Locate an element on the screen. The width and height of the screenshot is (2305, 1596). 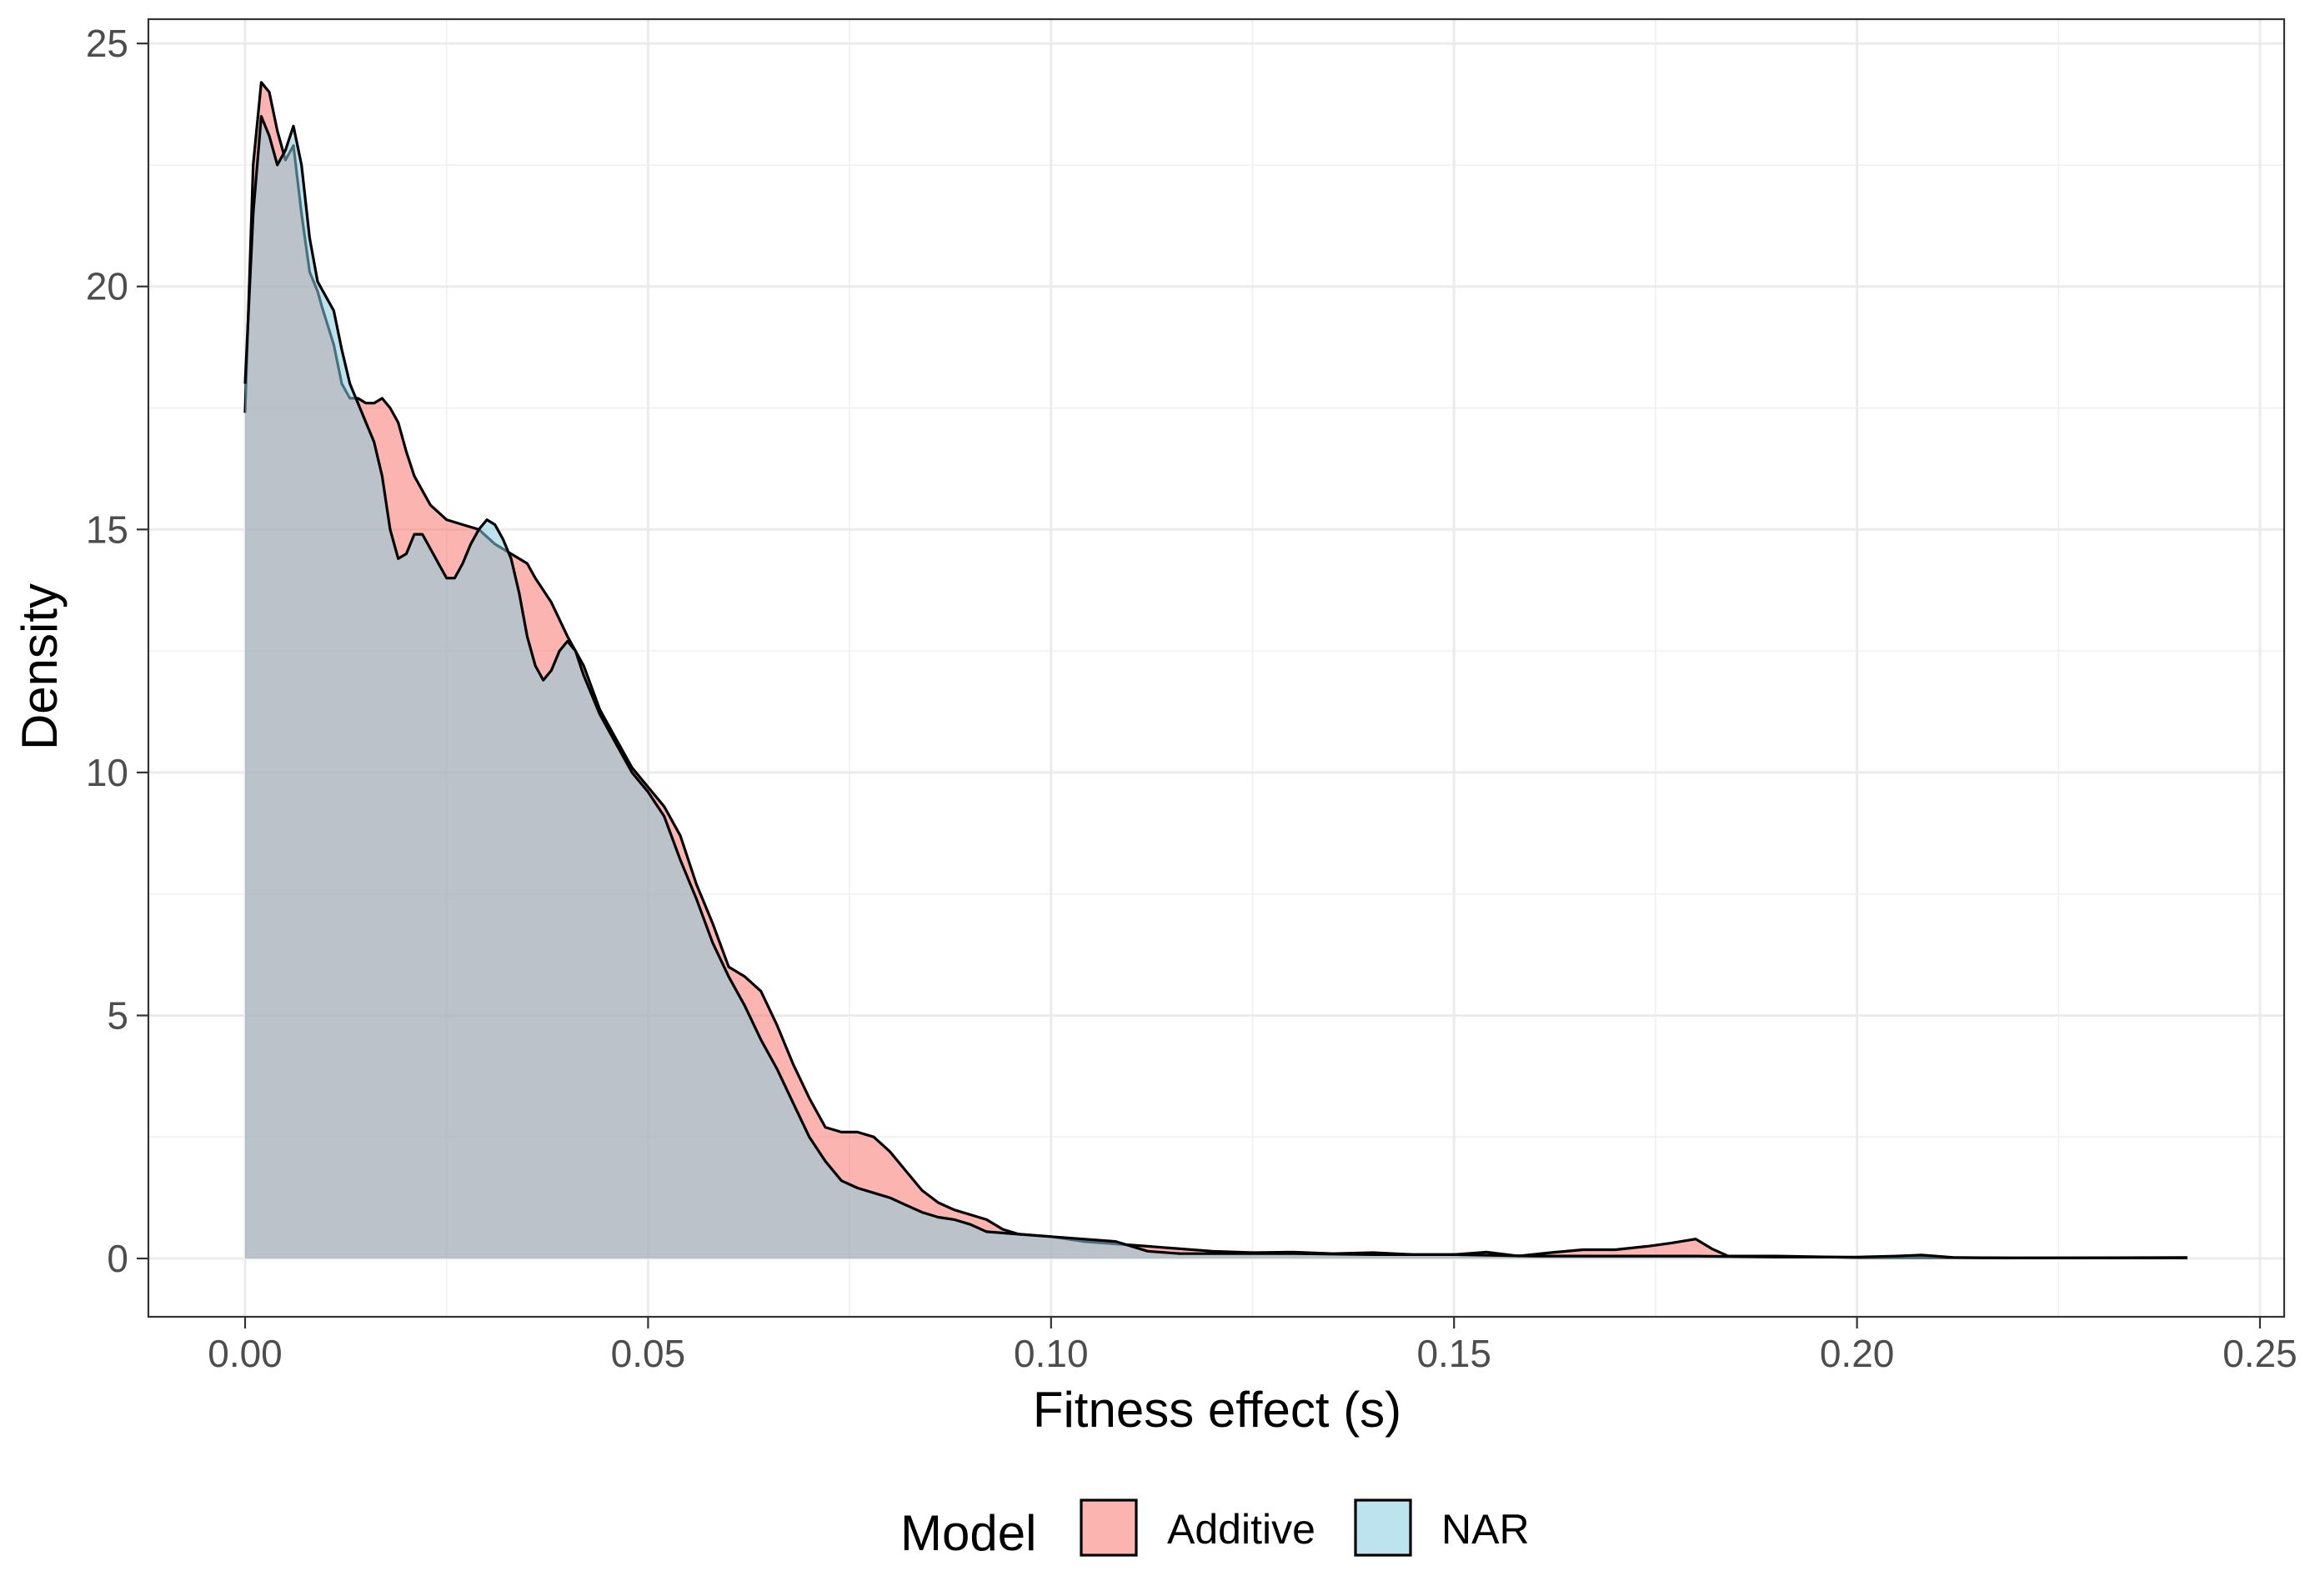
x-axis-label: Fitness effect (s) is located at coordinates (1217, 1410).